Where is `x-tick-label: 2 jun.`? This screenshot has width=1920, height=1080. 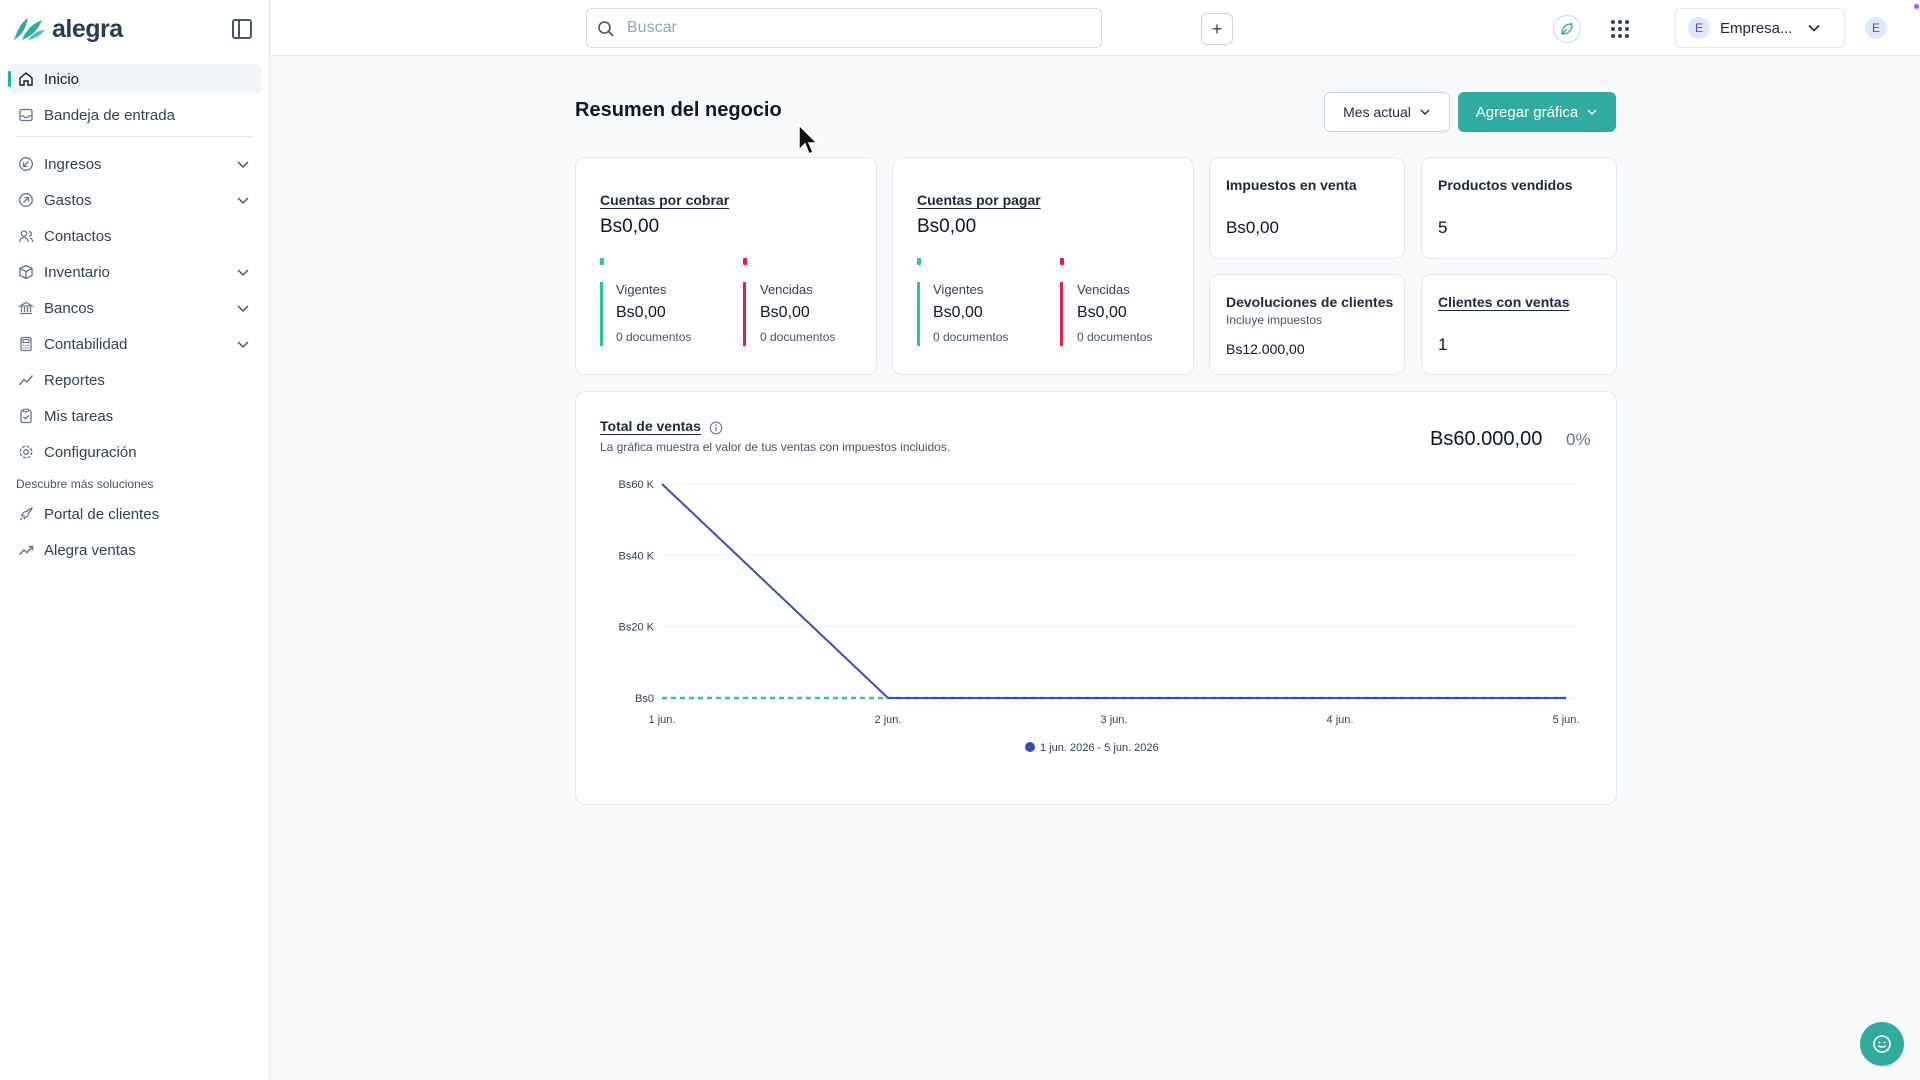 x-tick-label: 2 jun. is located at coordinates (888, 720).